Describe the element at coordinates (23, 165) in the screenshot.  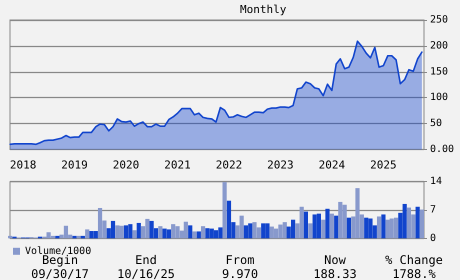
I see `x-tick-label: 2018` at that location.